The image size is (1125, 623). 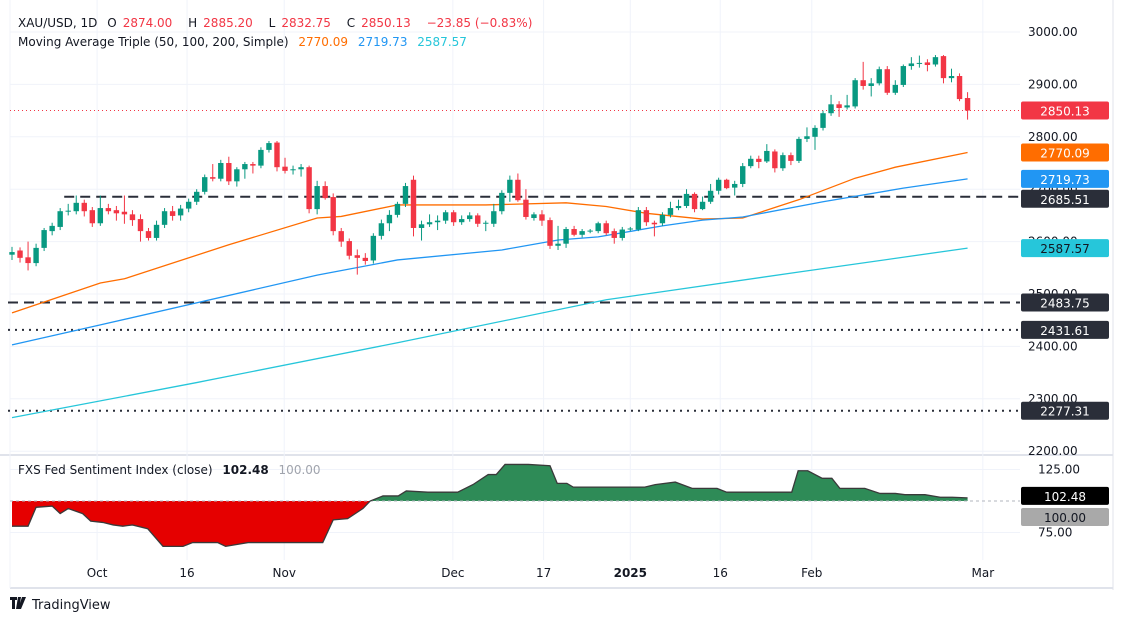 I want to click on x-tick-label: 17, so click(x=543, y=573).